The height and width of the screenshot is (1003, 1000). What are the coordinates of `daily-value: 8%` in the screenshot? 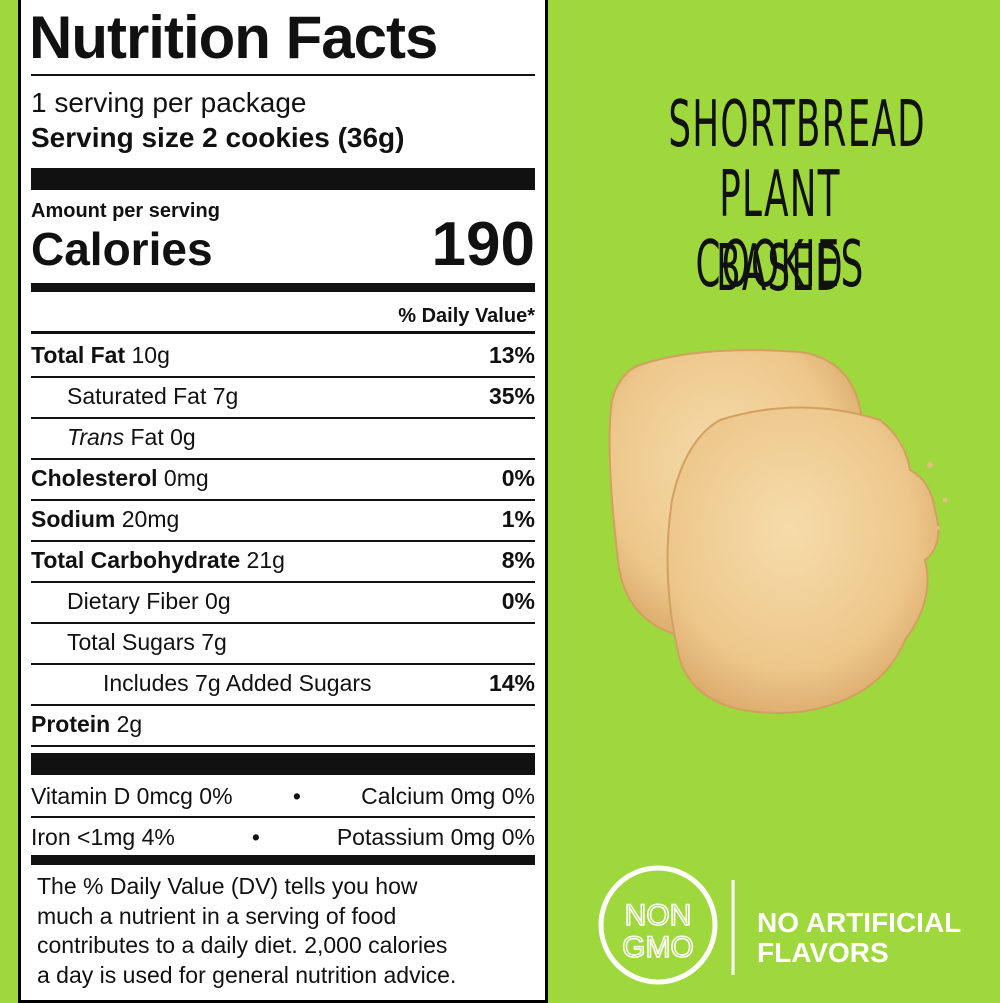 It's located at (518, 560).